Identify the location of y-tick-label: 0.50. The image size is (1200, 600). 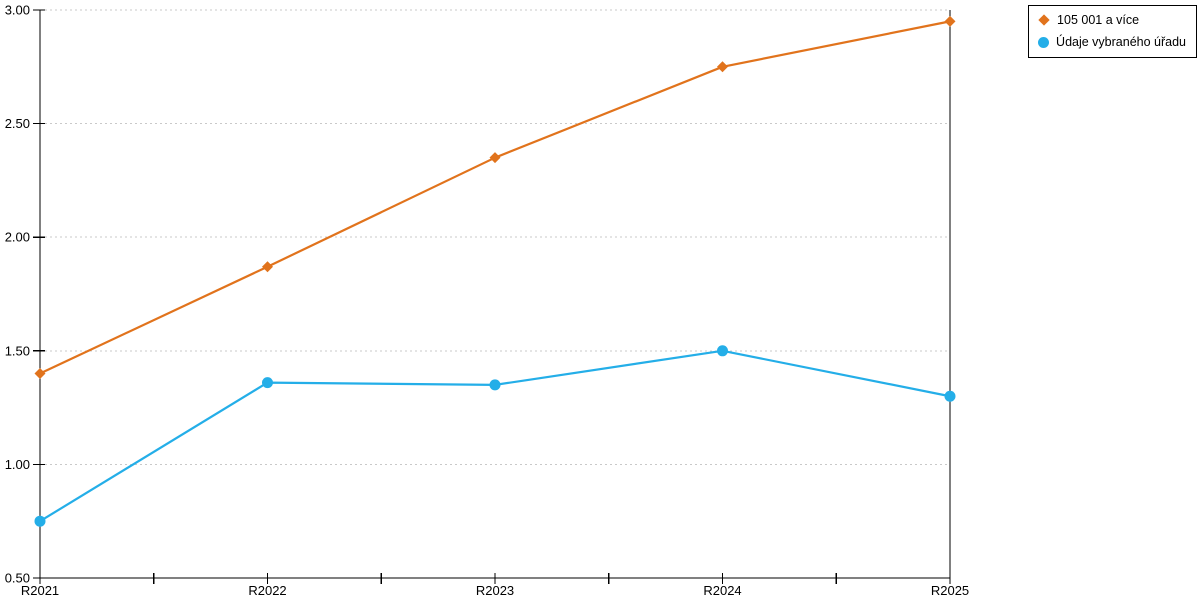
(17, 578).